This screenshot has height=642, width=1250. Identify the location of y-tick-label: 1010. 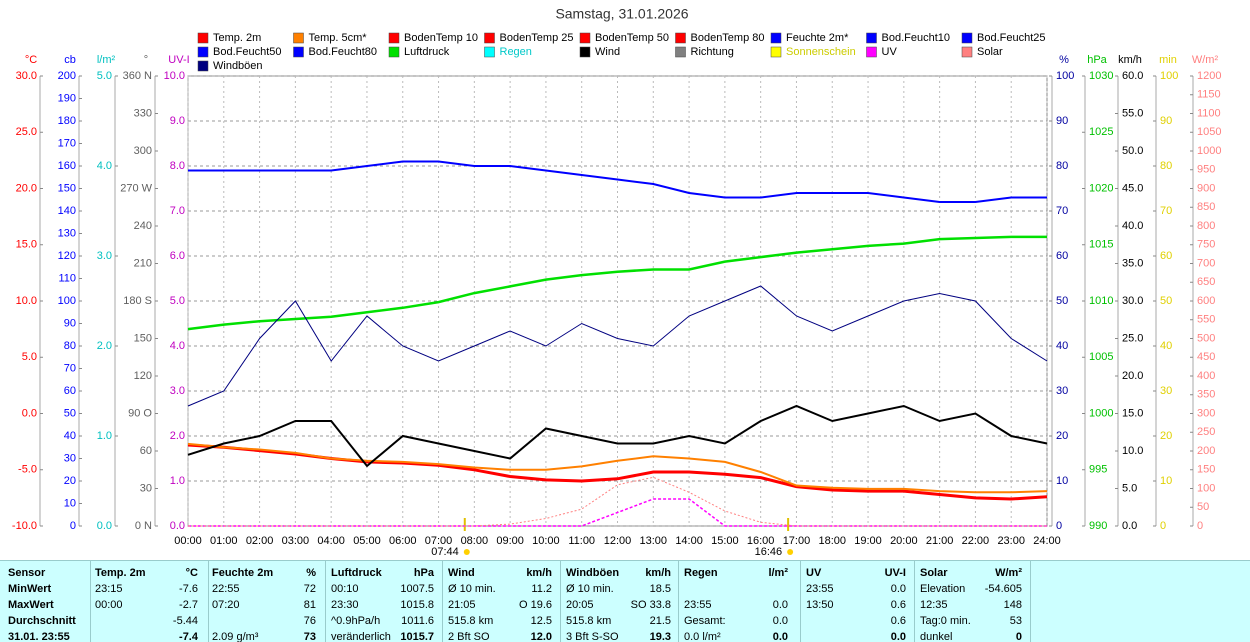
(1101, 301).